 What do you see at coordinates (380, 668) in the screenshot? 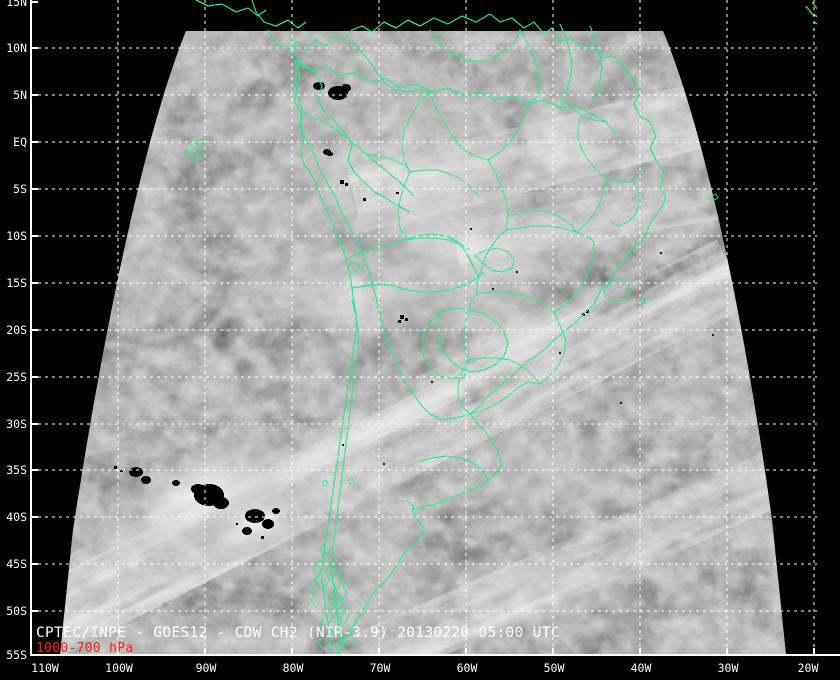
I see `x-tick-label-70W: 70W` at bounding box center [380, 668].